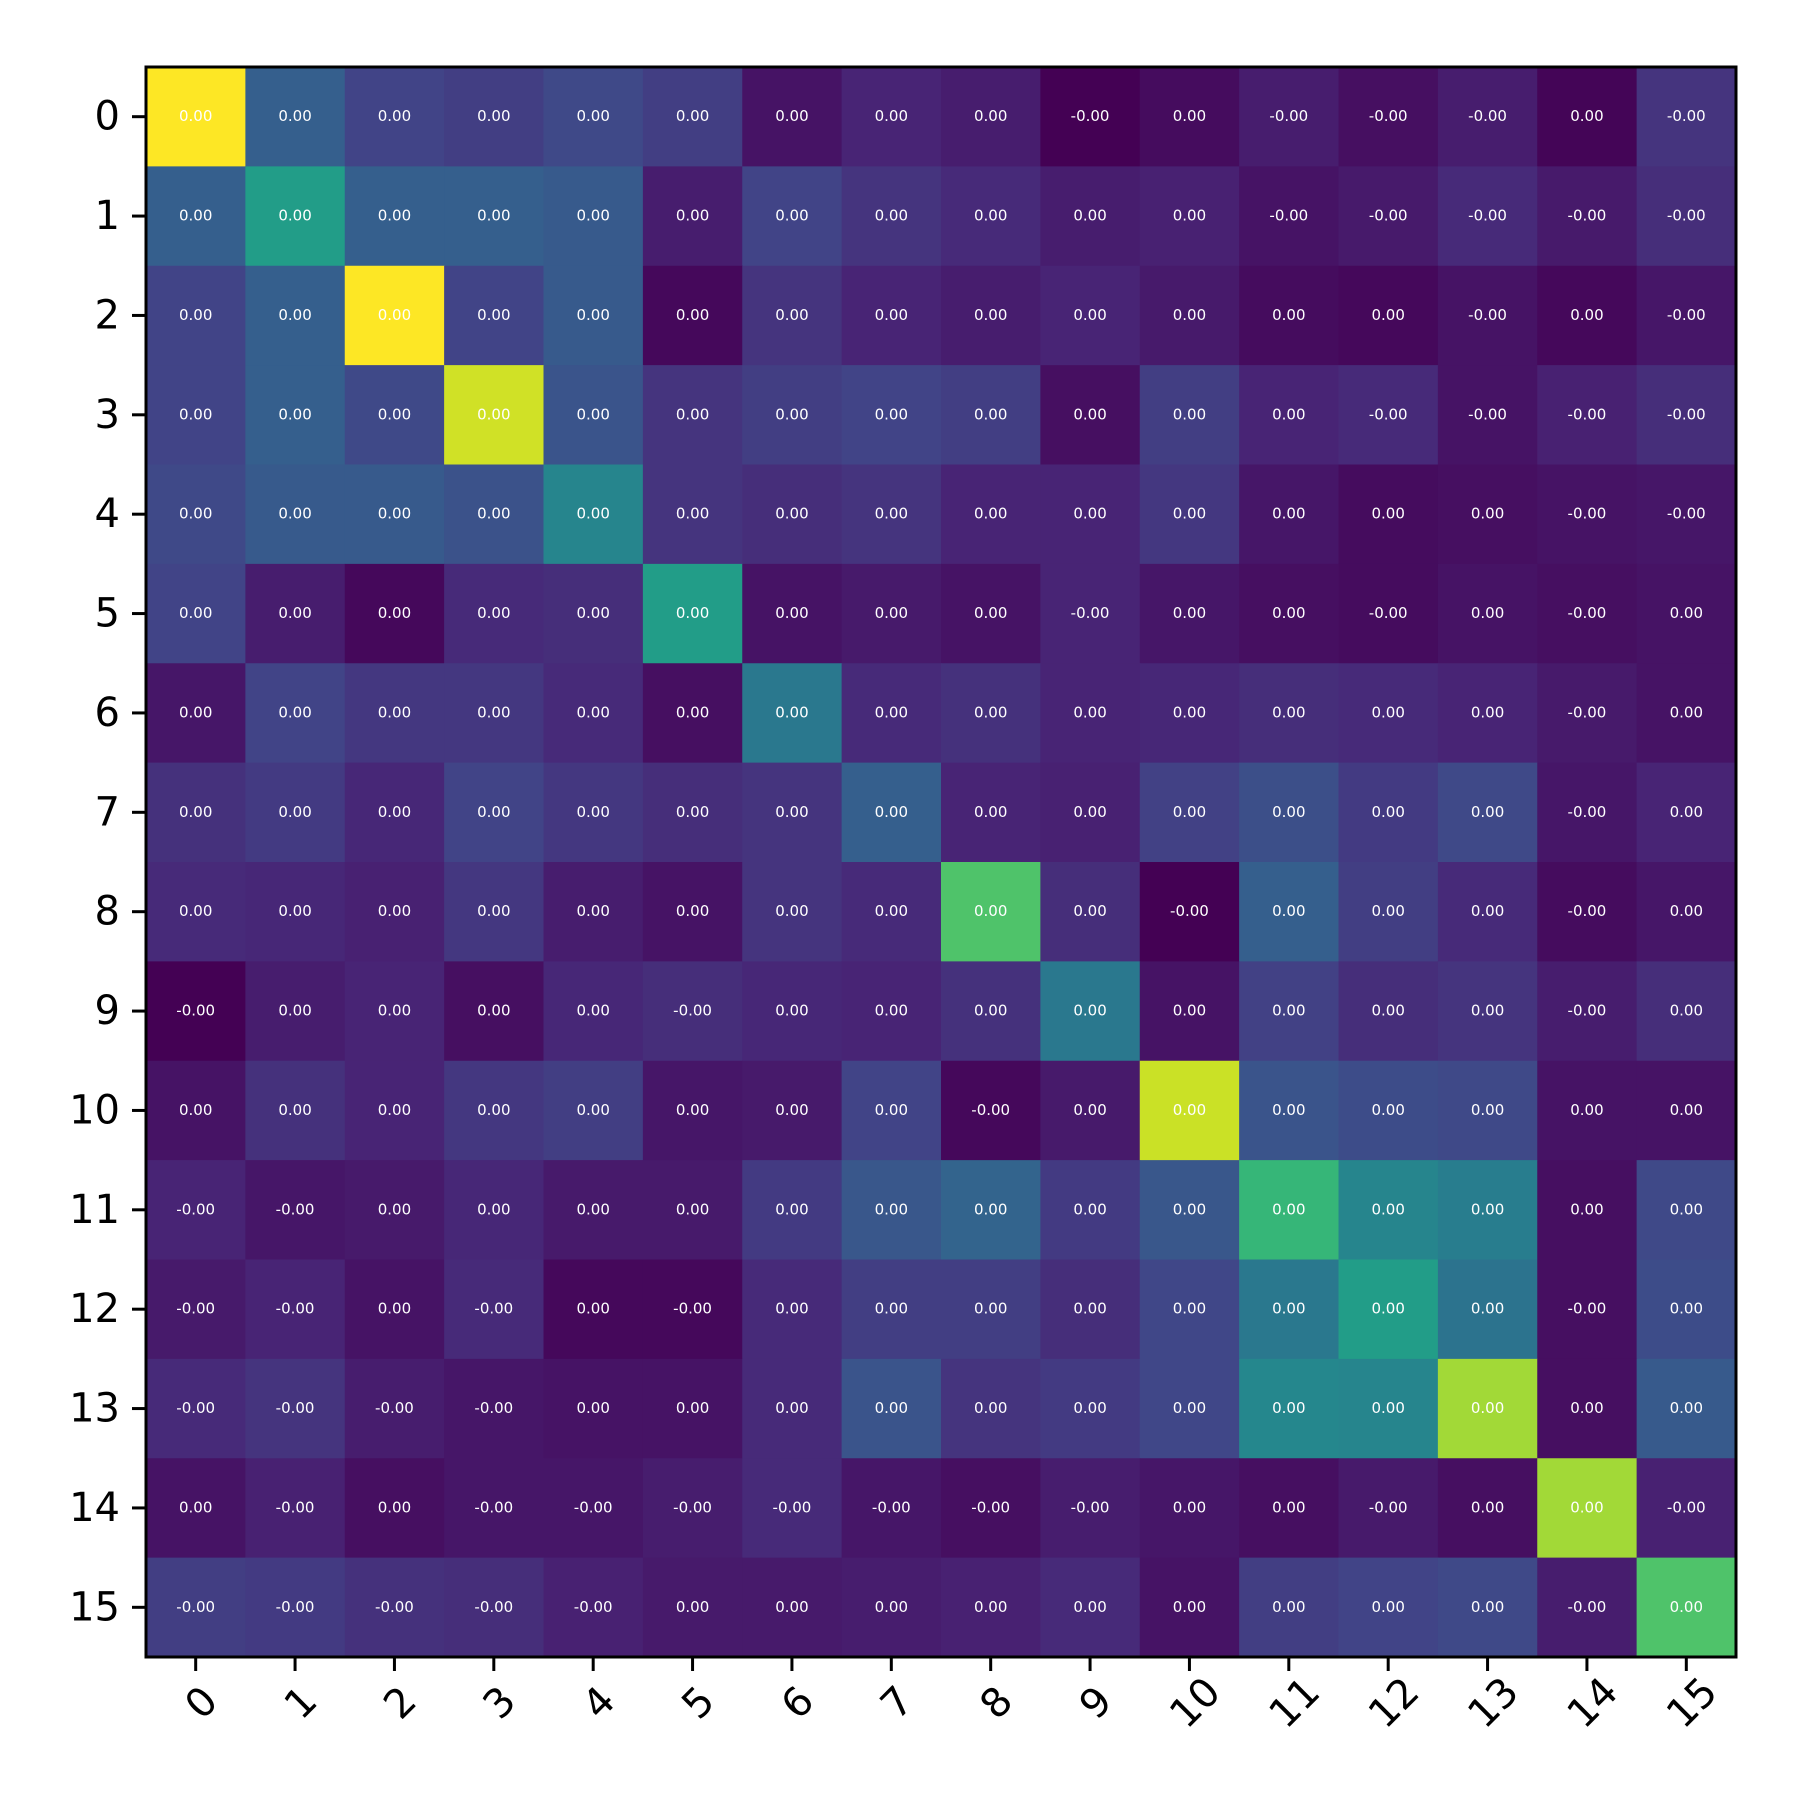 Image resolution: width=1800 pixels, height=1800 pixels. What do you see at coordinates (94, 1110) in the screenshot?
I see `y-tick-label: 10` at bounding box center [94, 1110].